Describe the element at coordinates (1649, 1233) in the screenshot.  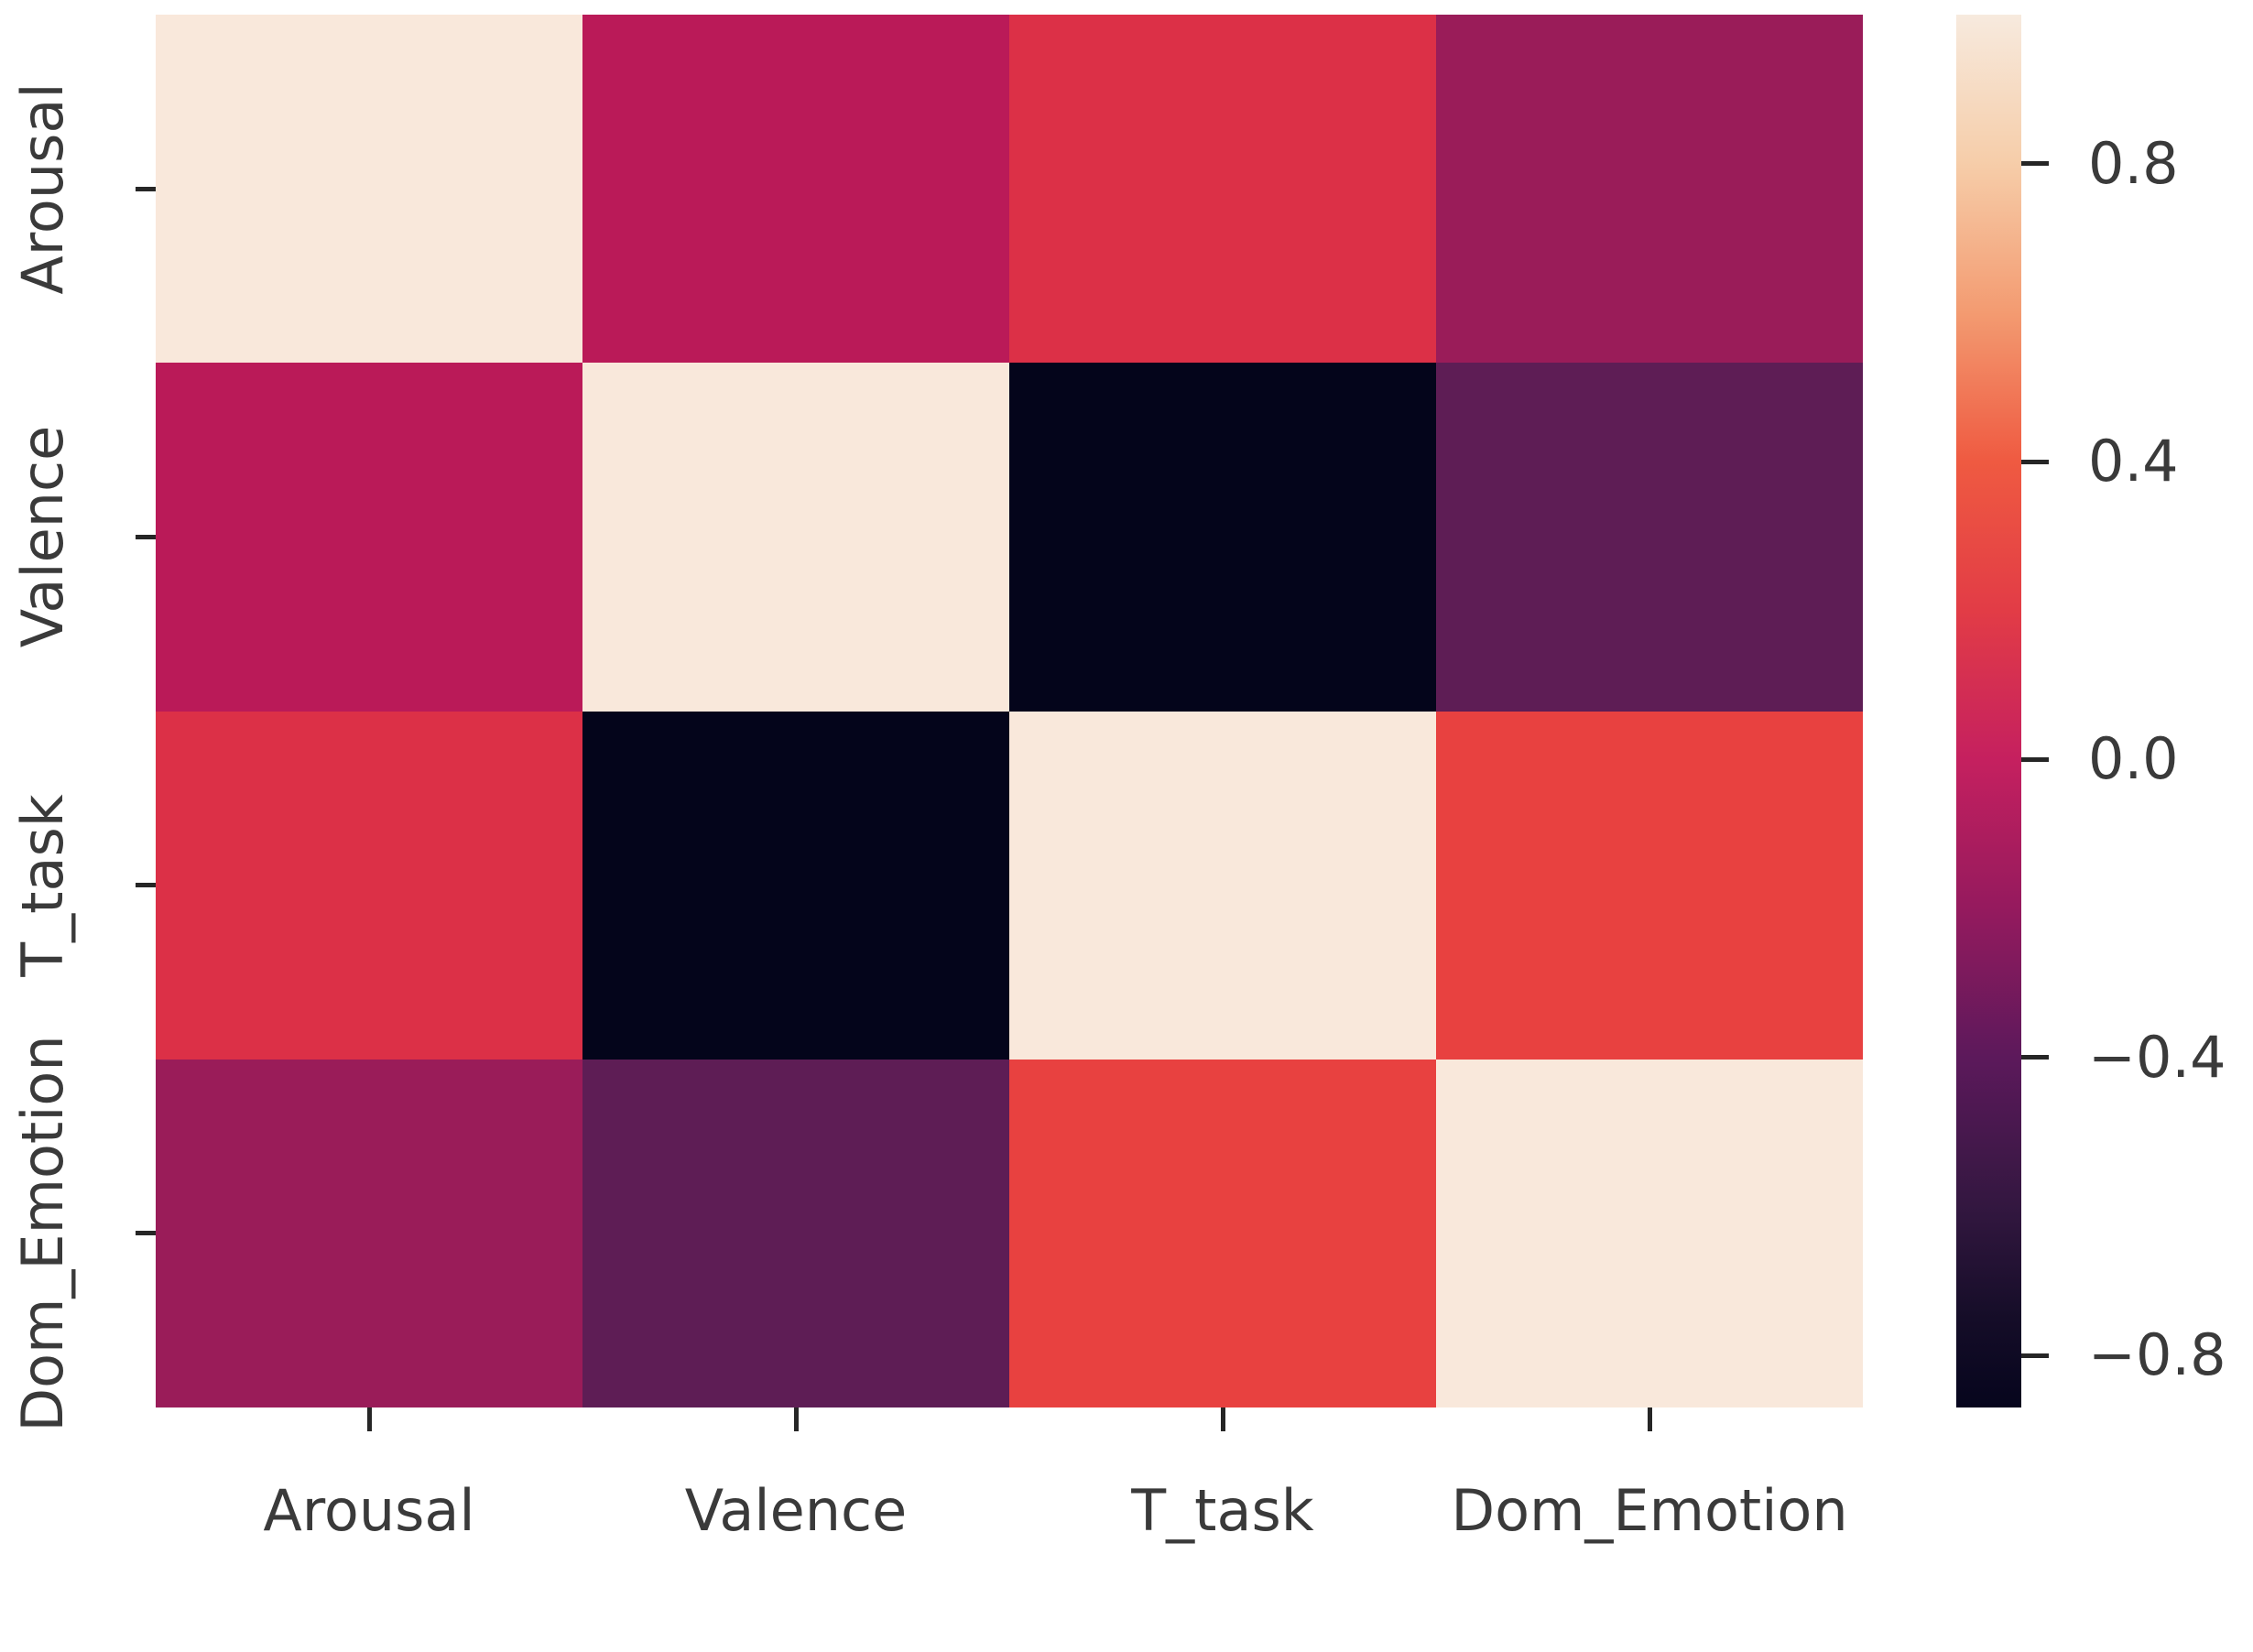
I see `heatmap-cell-Dom_Emotion-Dom_Emotion` at that location.